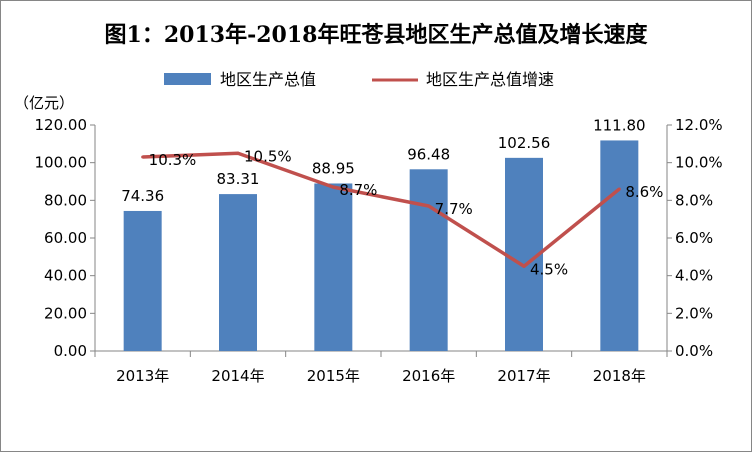 This screenshot has width=752, height=457. What do you see at coordinates (428, 154) in the screenshot?
I see `bar-data-label: 96.48` at bounding box center [428, 154].